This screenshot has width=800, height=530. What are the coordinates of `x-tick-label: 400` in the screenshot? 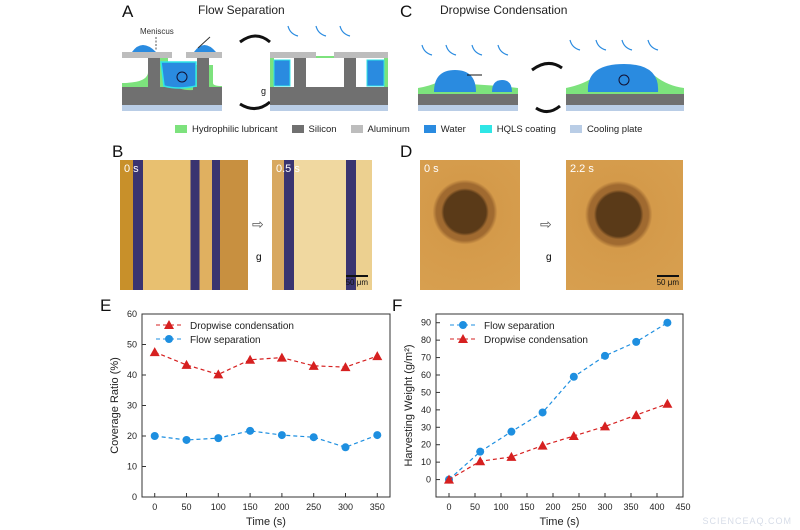 It's located at (656, 507).